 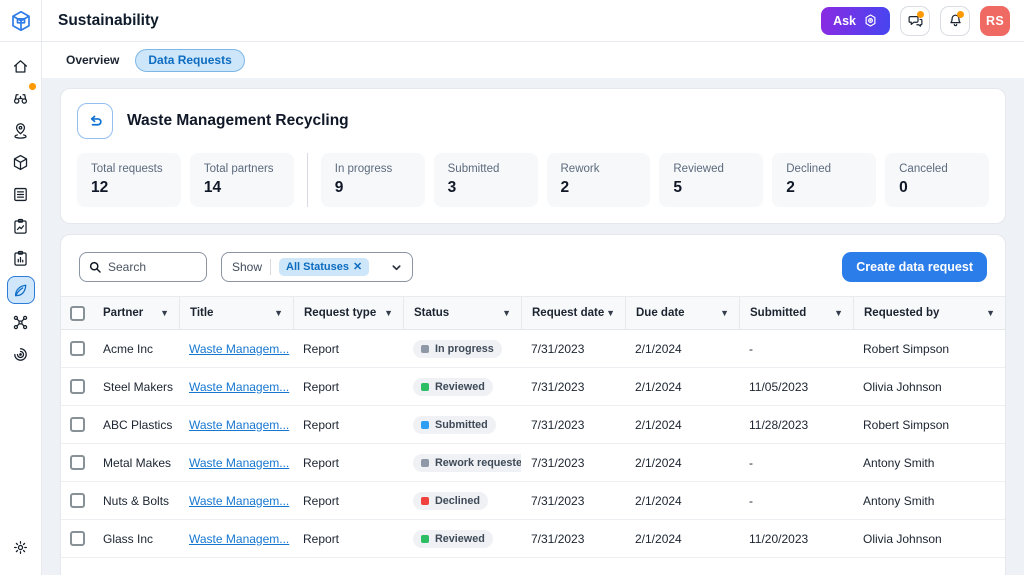 What do you see at coordinates (21, 162) in the screenshot?
I see `sidebar-item-package` at bounding box center [21, 162].